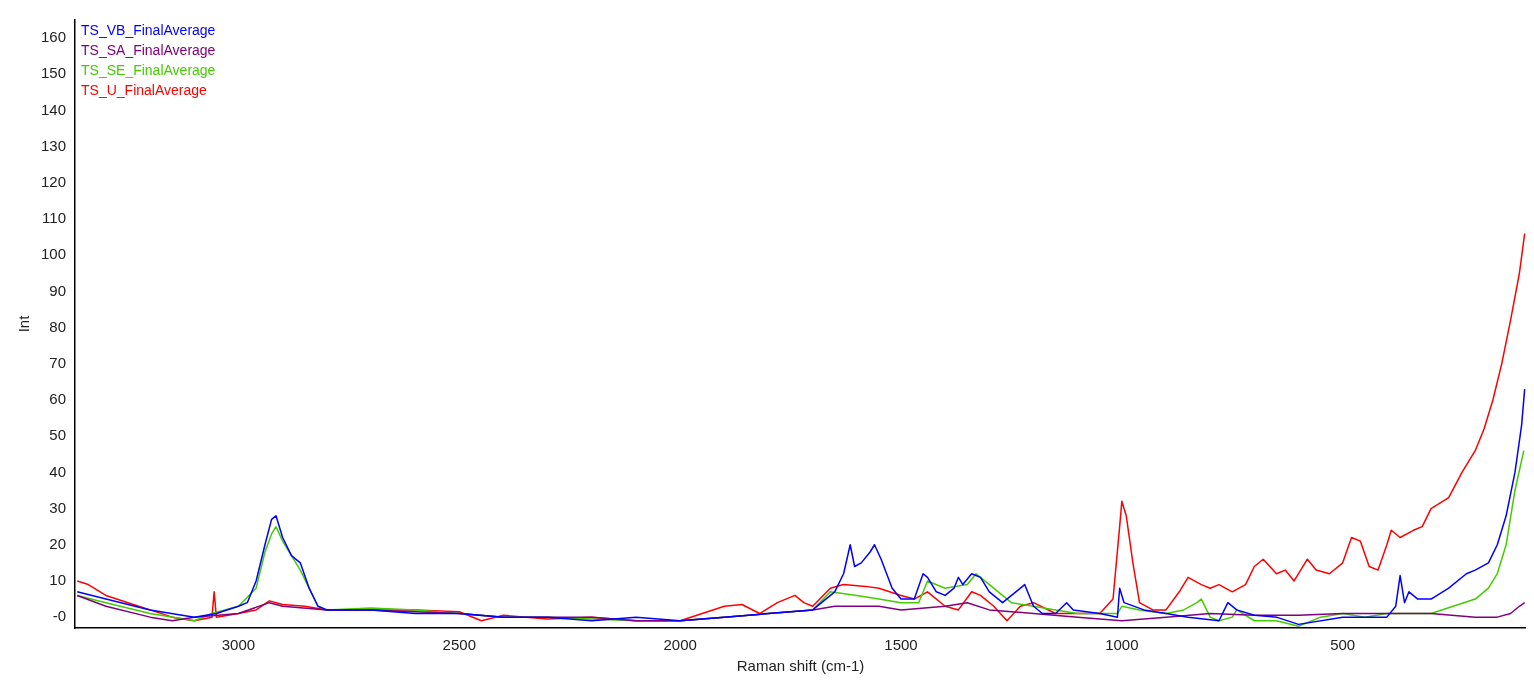  I want to click on y-tick-label: 70, so click(58, 362).